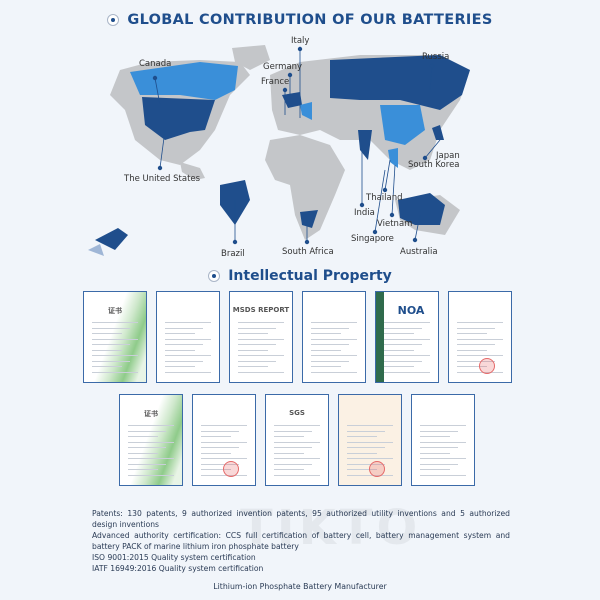 This screenshot has width=600, height=600. Describe the element at coordinates (421, 209) in the screenshot. I see `australia-highlight` at that location.